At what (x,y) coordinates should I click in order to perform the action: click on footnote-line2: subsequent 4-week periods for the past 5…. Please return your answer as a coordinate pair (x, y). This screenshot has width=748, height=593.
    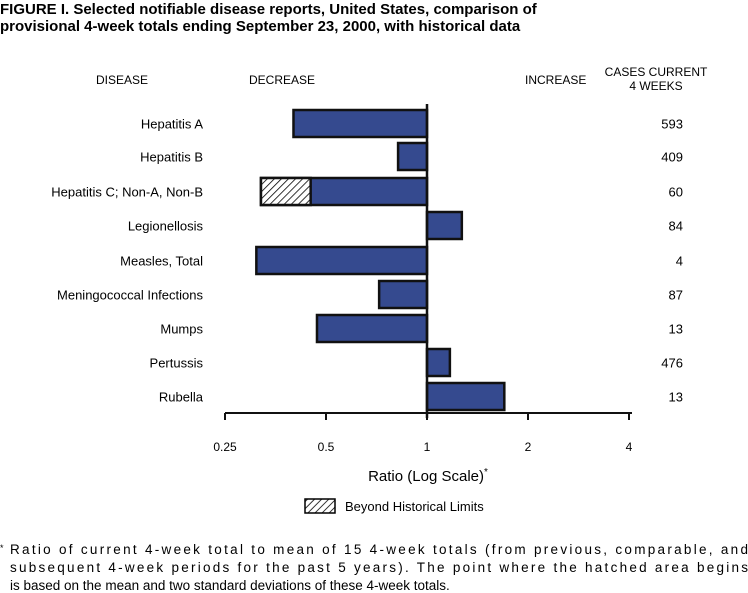
    Looking at the image, I should click on (379, 567).